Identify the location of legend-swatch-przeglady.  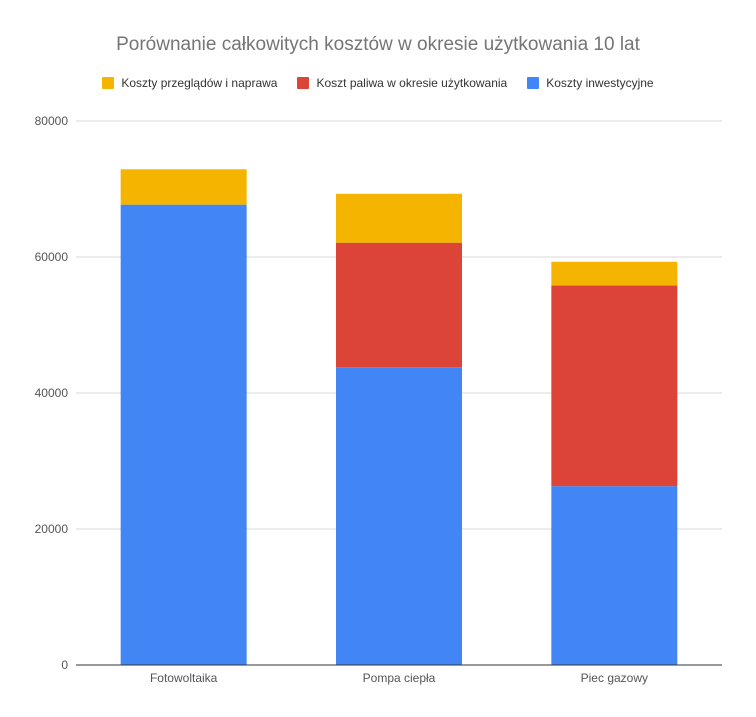
(108, 83).